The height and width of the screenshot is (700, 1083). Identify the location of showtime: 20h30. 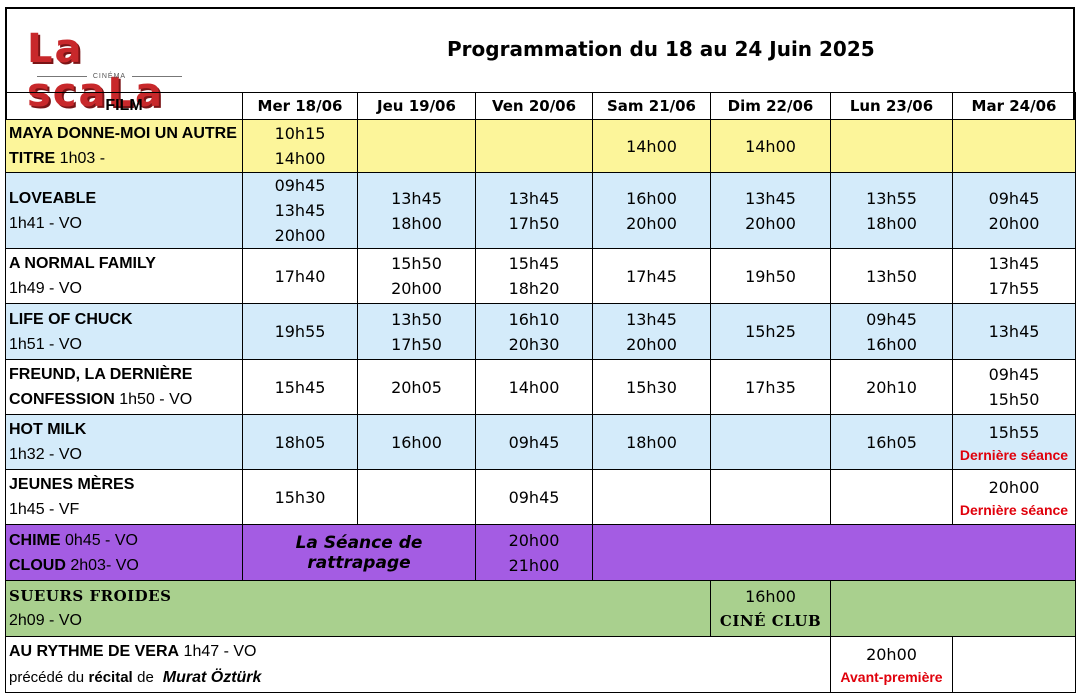
(534, 344).